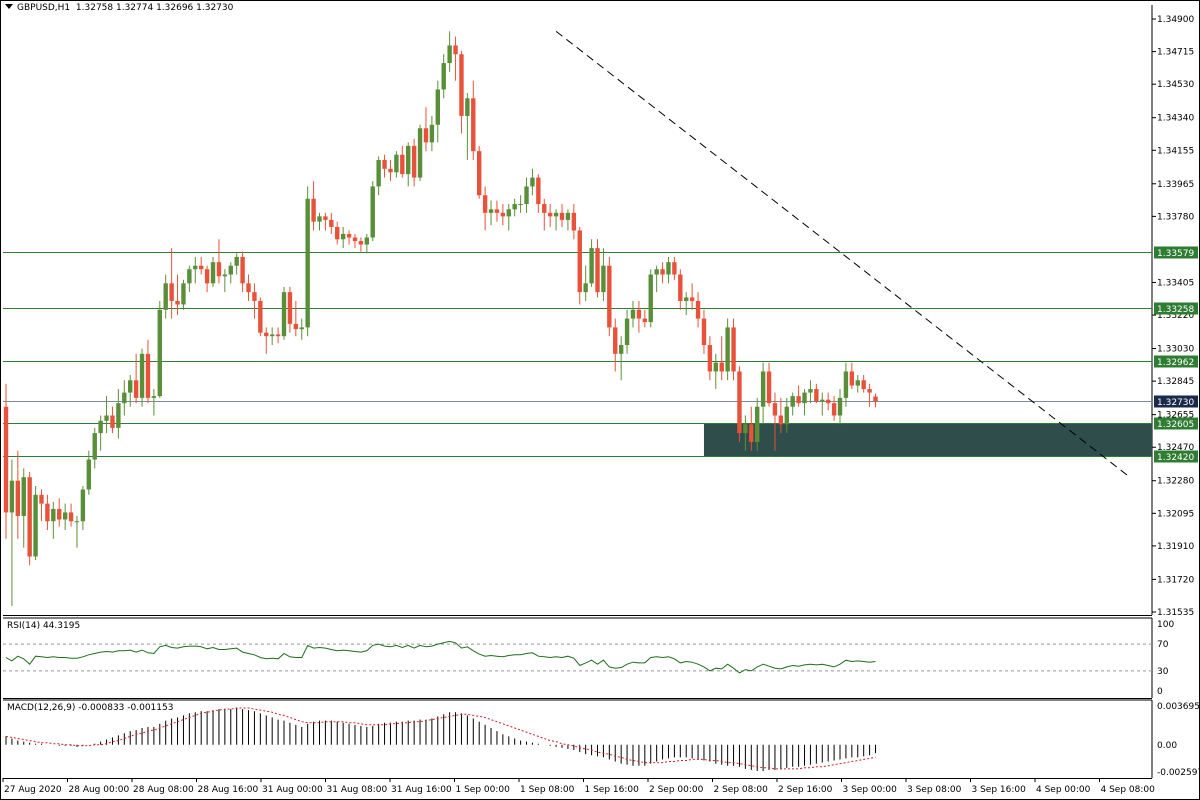 Image resolution: width=1200 pixels, height=800 pixels. What do you see at coordinates (1175, 185) in the screenshot?
I see `price-tick-label: 1.33965` at bounding box center [1175, 185].